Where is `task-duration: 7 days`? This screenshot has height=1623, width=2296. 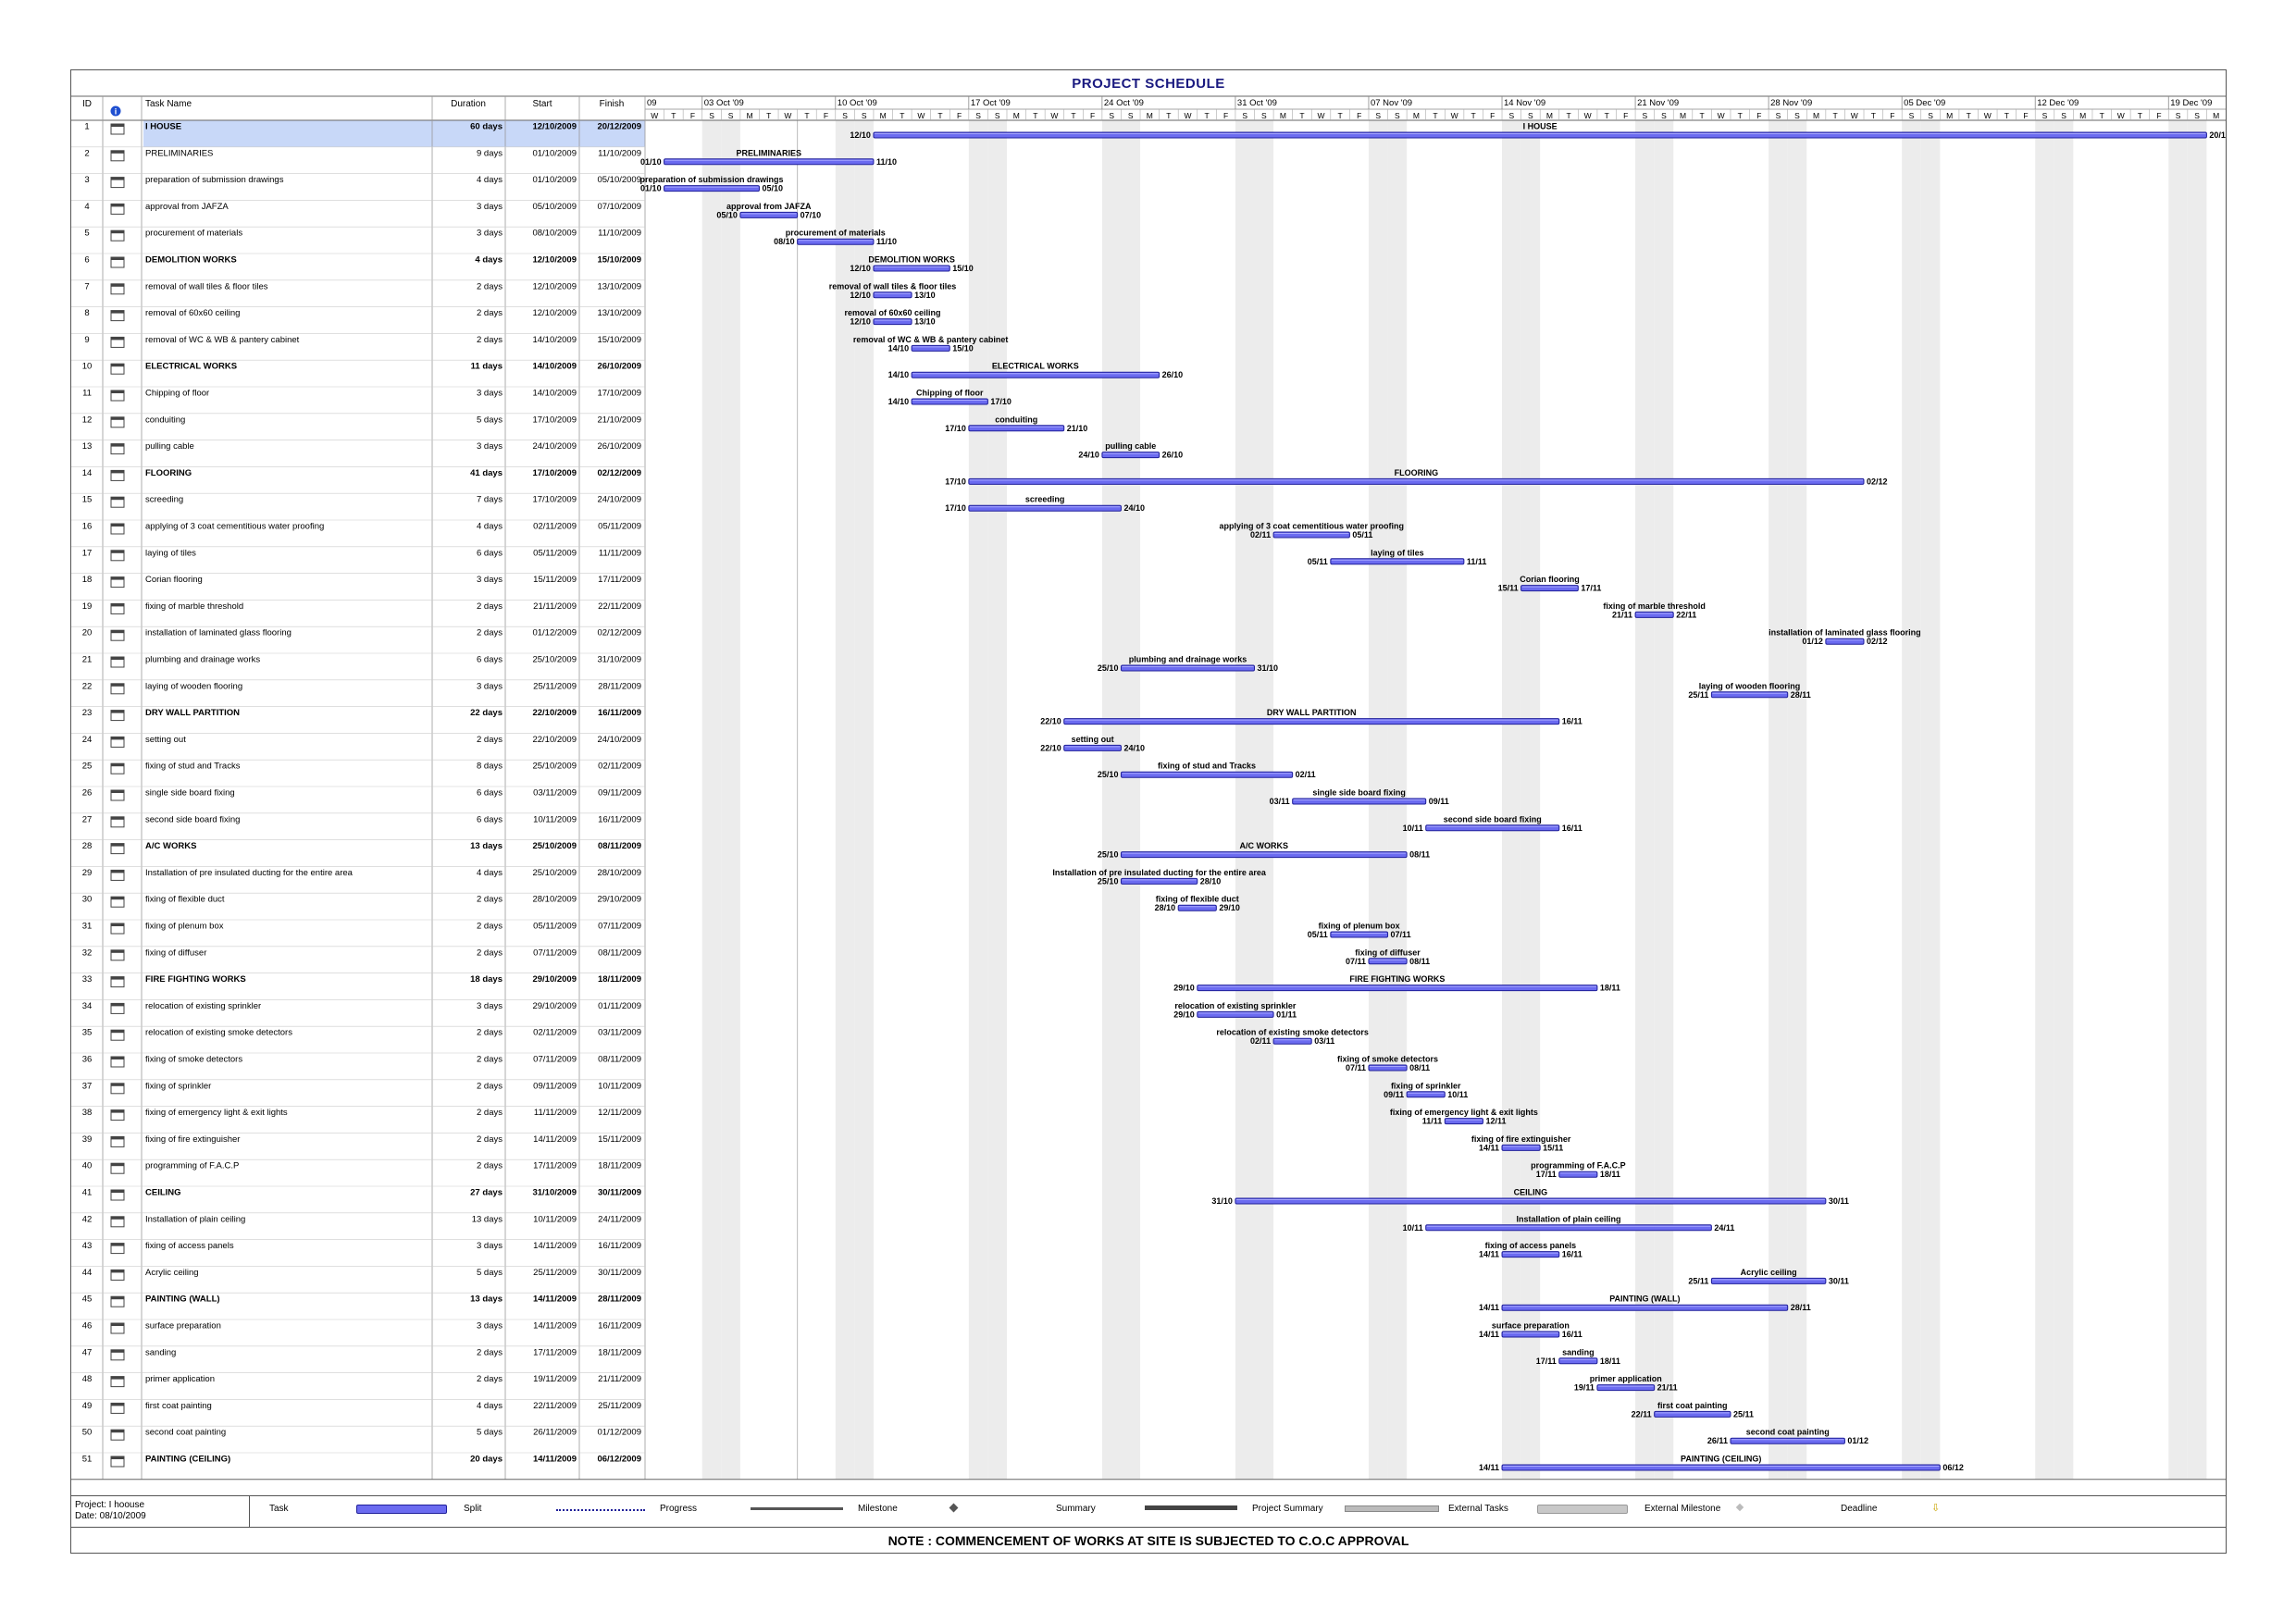
task-duration: 7 days is located at coordinates (490, 500).